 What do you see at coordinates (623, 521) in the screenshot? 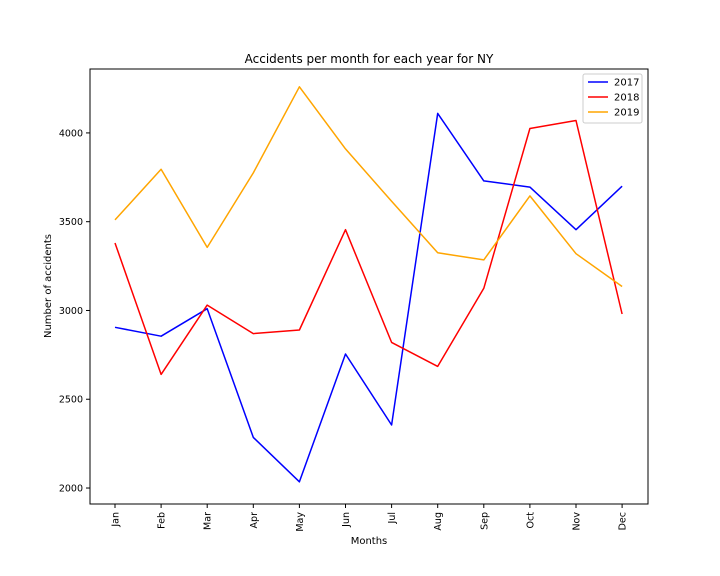
I see `x-tick-label: Dec` at bounding box center [623, 521].